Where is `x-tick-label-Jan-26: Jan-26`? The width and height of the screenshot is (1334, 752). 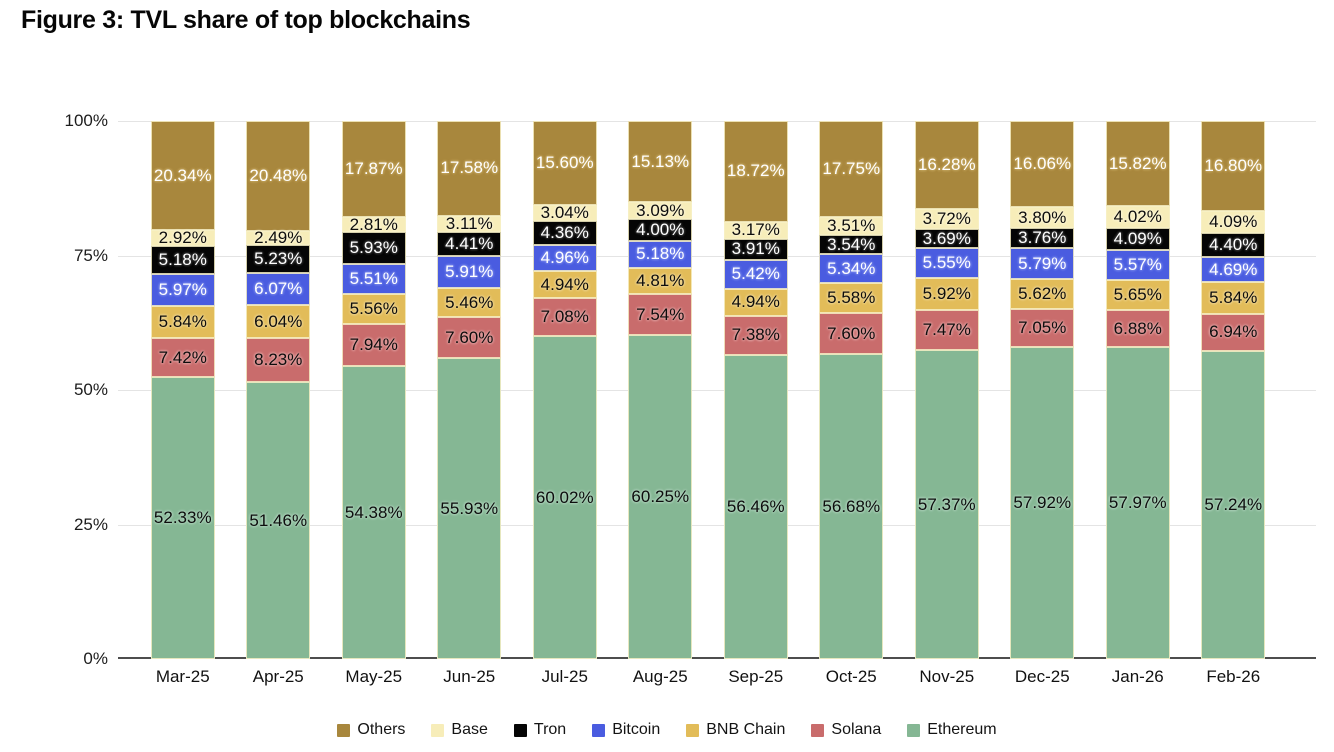 x-tick-label-Jan-26: Jan-26 is located at coordinates (1137, 676).